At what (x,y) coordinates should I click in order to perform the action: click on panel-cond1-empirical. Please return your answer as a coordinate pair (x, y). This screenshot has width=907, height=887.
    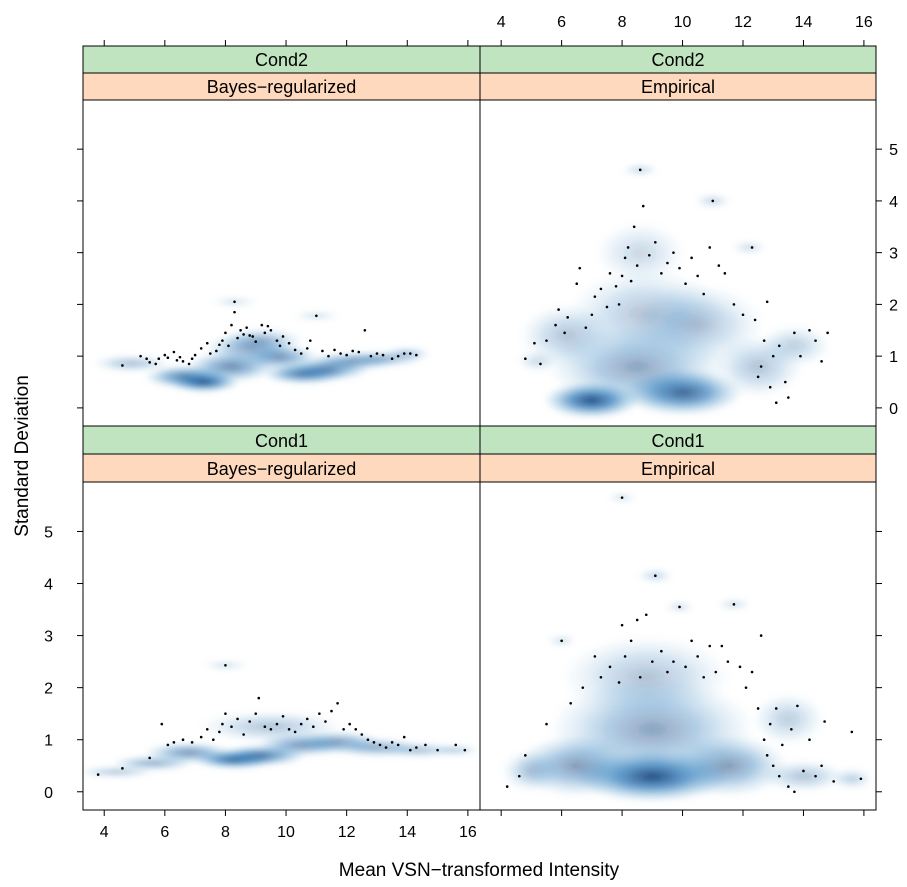
    Looking at the image, I should click on (687, 648).